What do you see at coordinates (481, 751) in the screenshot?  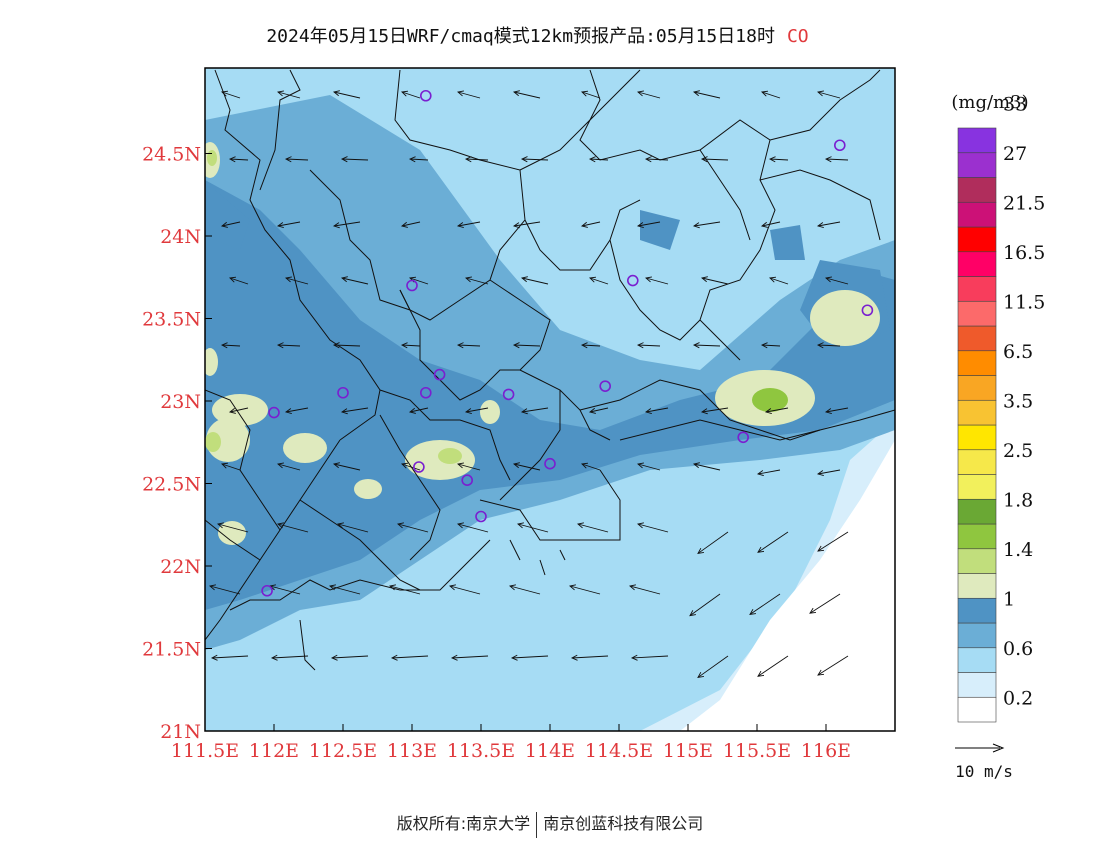 I see `lon-tick-label: 113.5E` at bounding box center [481, 751].